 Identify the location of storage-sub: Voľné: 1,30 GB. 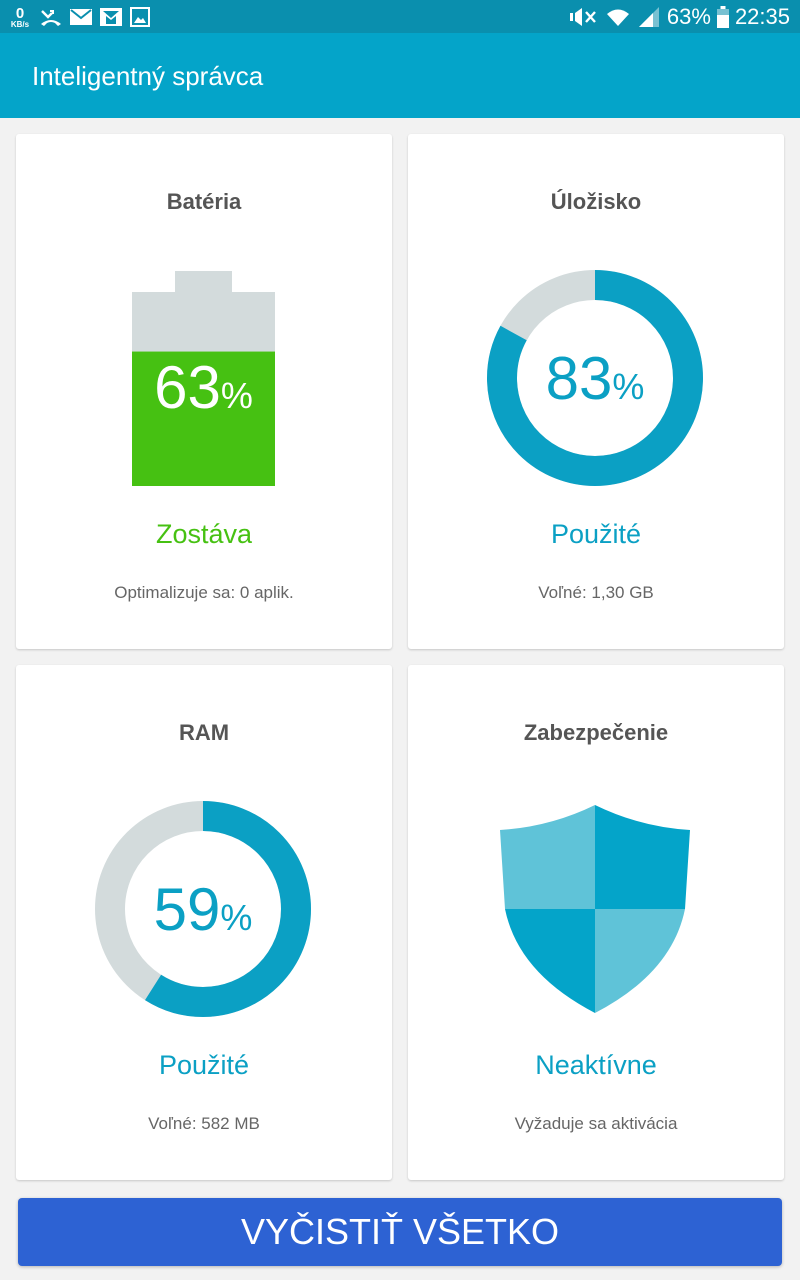
(596, 592).